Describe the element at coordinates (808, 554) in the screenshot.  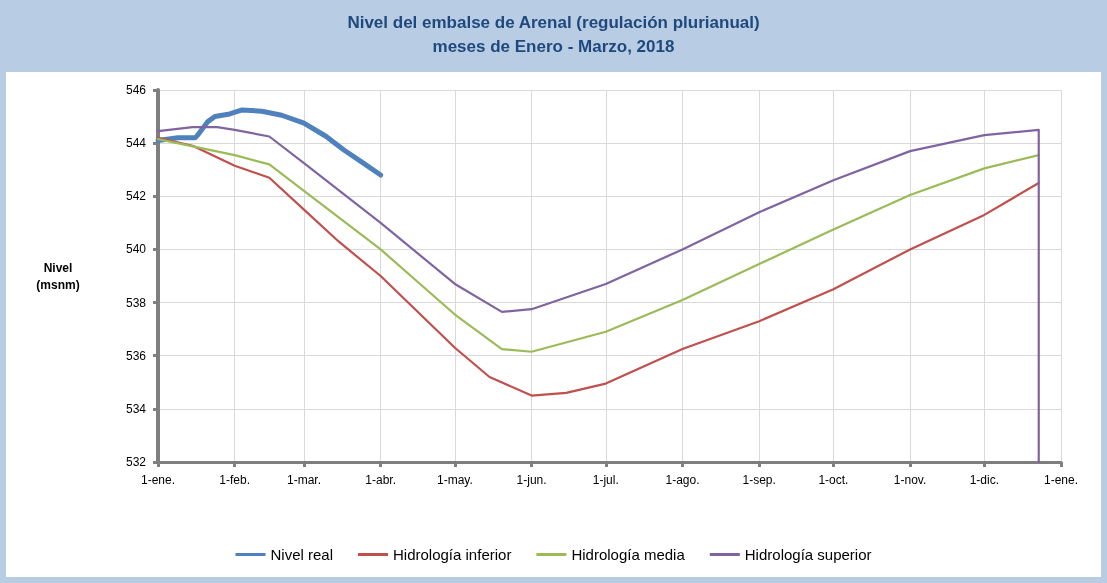
I see `legend-label: Hidrología superior` at that location.